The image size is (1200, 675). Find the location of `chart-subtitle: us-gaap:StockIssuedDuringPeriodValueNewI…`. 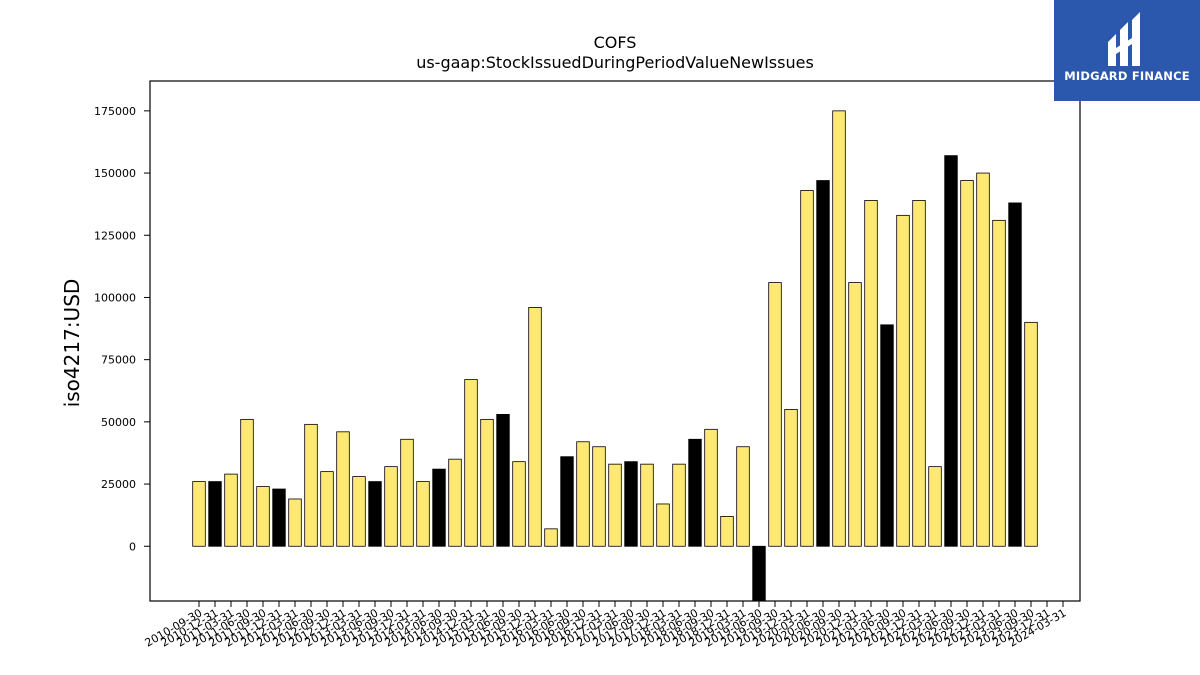

chart-subtitle: us-gaap:StockIssuedDuringPeriodValueNewI… is located at coordinates (615, 62).